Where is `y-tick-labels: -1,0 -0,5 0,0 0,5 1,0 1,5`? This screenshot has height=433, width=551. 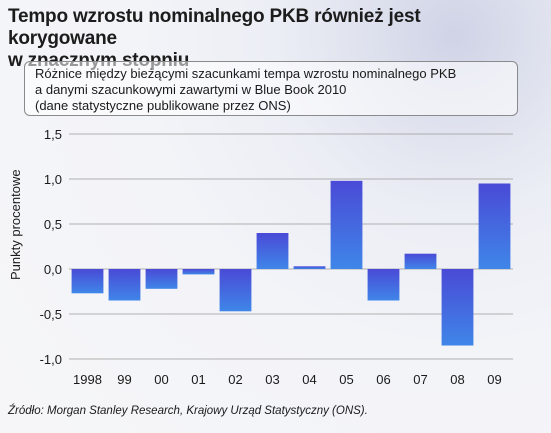 y-tick-labels: -1,0 -0,5 0,0 0,5 1,0 1,5 is located at coordinates (51, 247).